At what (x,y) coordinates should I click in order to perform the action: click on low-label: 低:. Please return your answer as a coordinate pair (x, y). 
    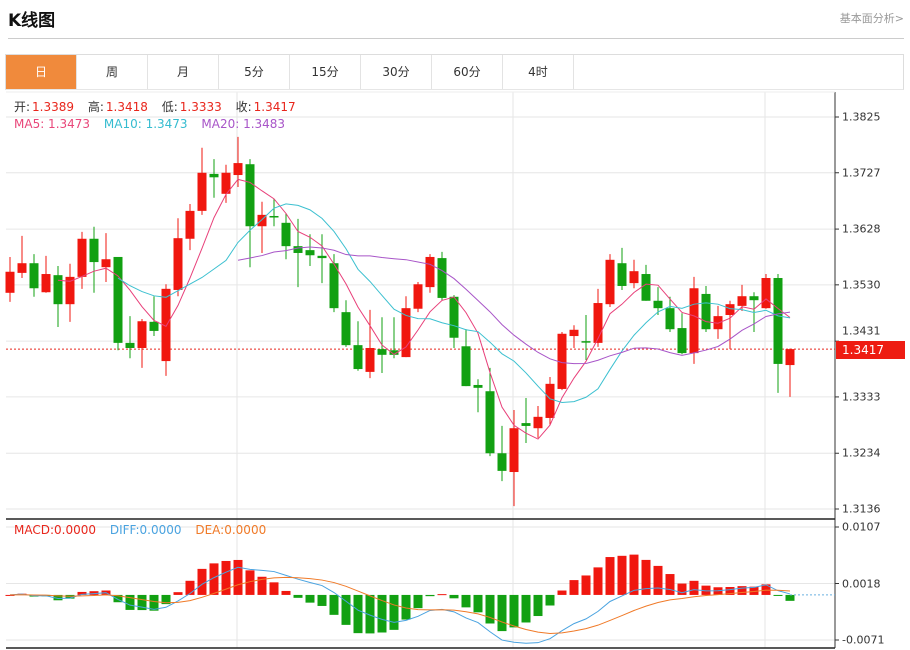
    Looking at the image, I should click on (169, 107).